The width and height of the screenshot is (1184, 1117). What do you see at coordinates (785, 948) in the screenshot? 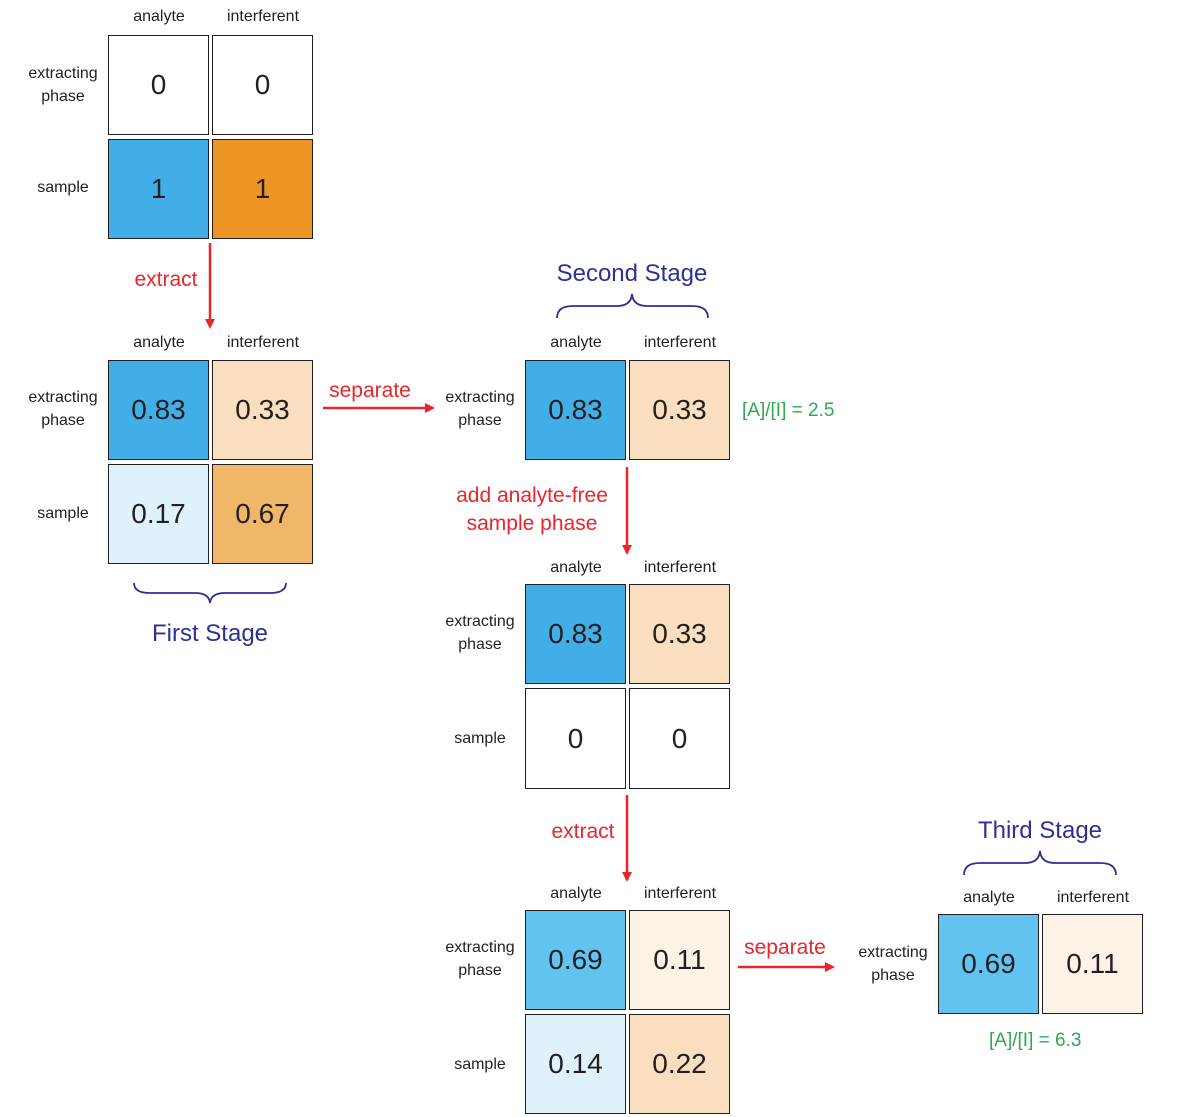
I see `separate-label-2: separate` at bounding box center [785, 948].